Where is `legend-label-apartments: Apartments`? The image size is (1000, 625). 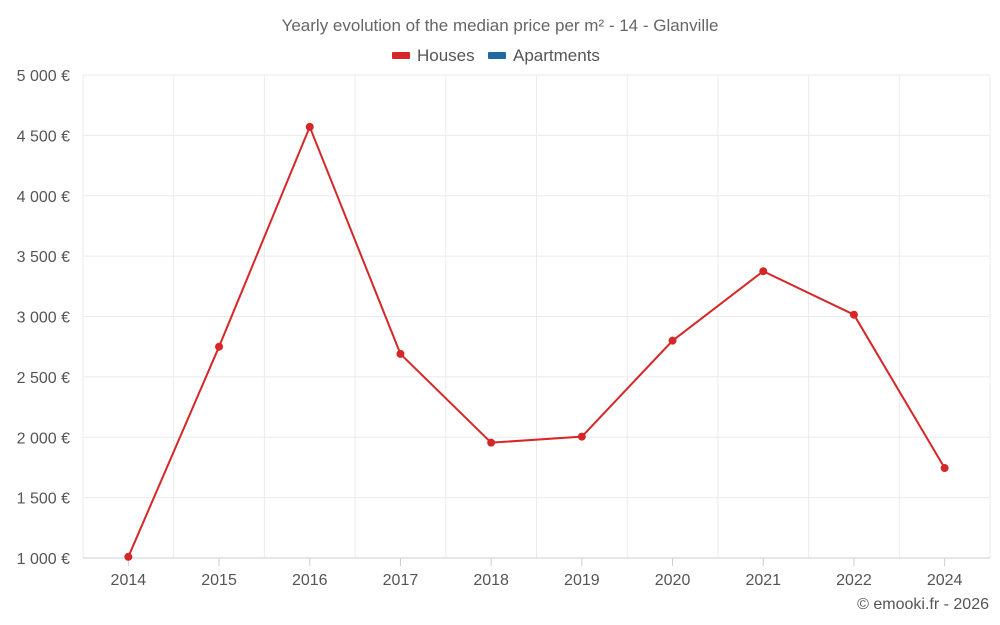
legend-label-apartments: Apartments is located at coordinates (556, 55).